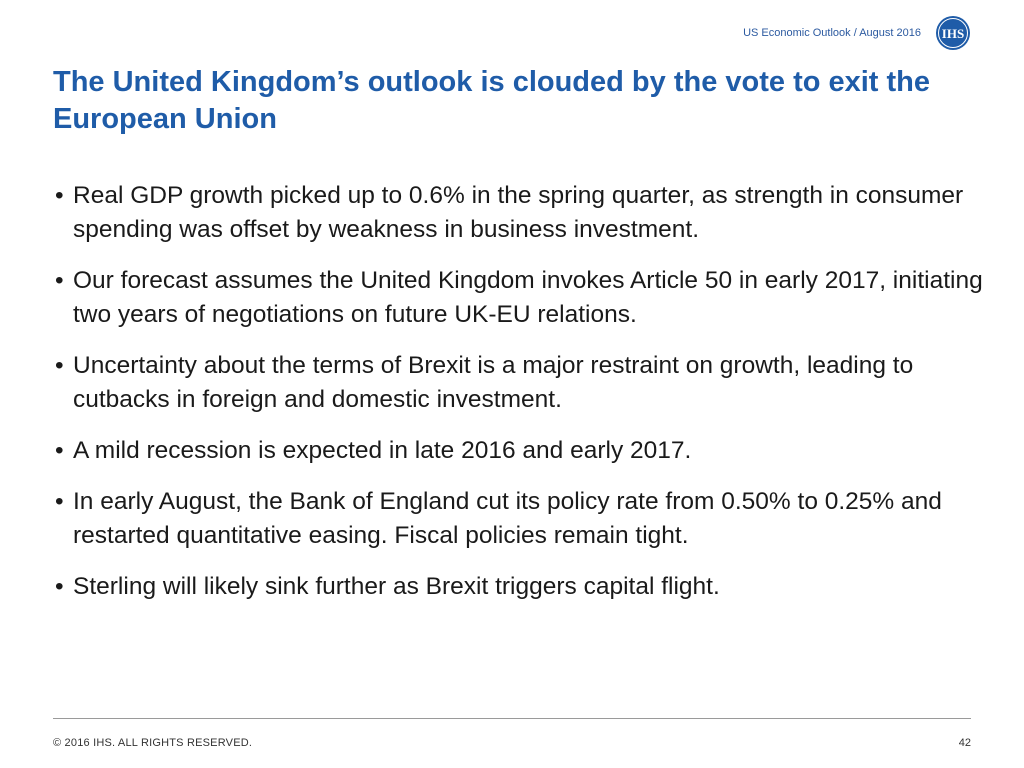  Describe the element at coordinates (153, 743) in the screenshot. I see `copyright-notice: © 2016 IHS. ALL RIGHTS RESERVED.` at that location.